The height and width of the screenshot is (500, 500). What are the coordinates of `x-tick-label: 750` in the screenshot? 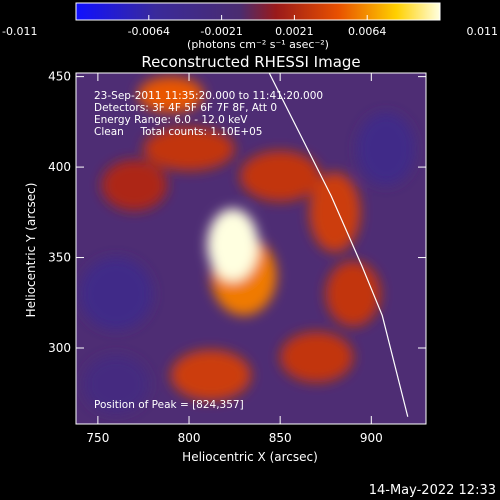 It's located at (97, 438).